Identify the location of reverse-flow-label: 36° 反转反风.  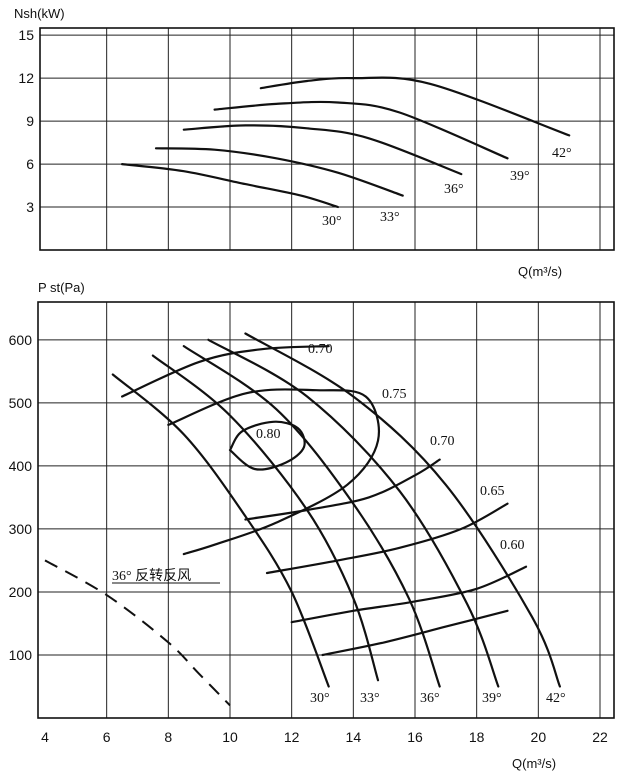
(151, 576).